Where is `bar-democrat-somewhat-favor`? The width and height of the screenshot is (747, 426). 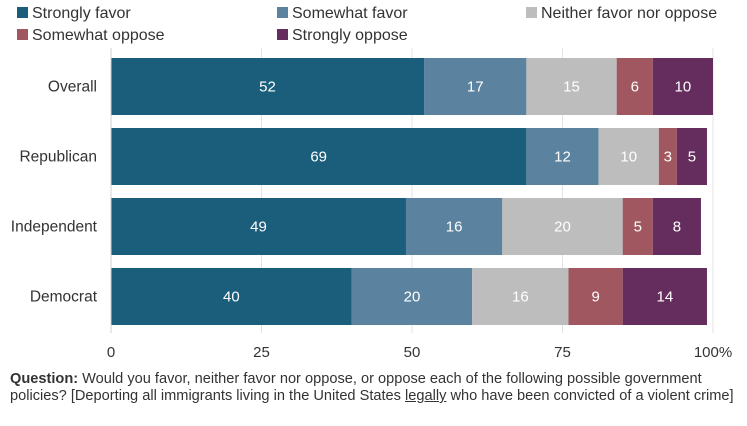
bar-democrat-somewhat-favor is located at coordinates (412, 296).